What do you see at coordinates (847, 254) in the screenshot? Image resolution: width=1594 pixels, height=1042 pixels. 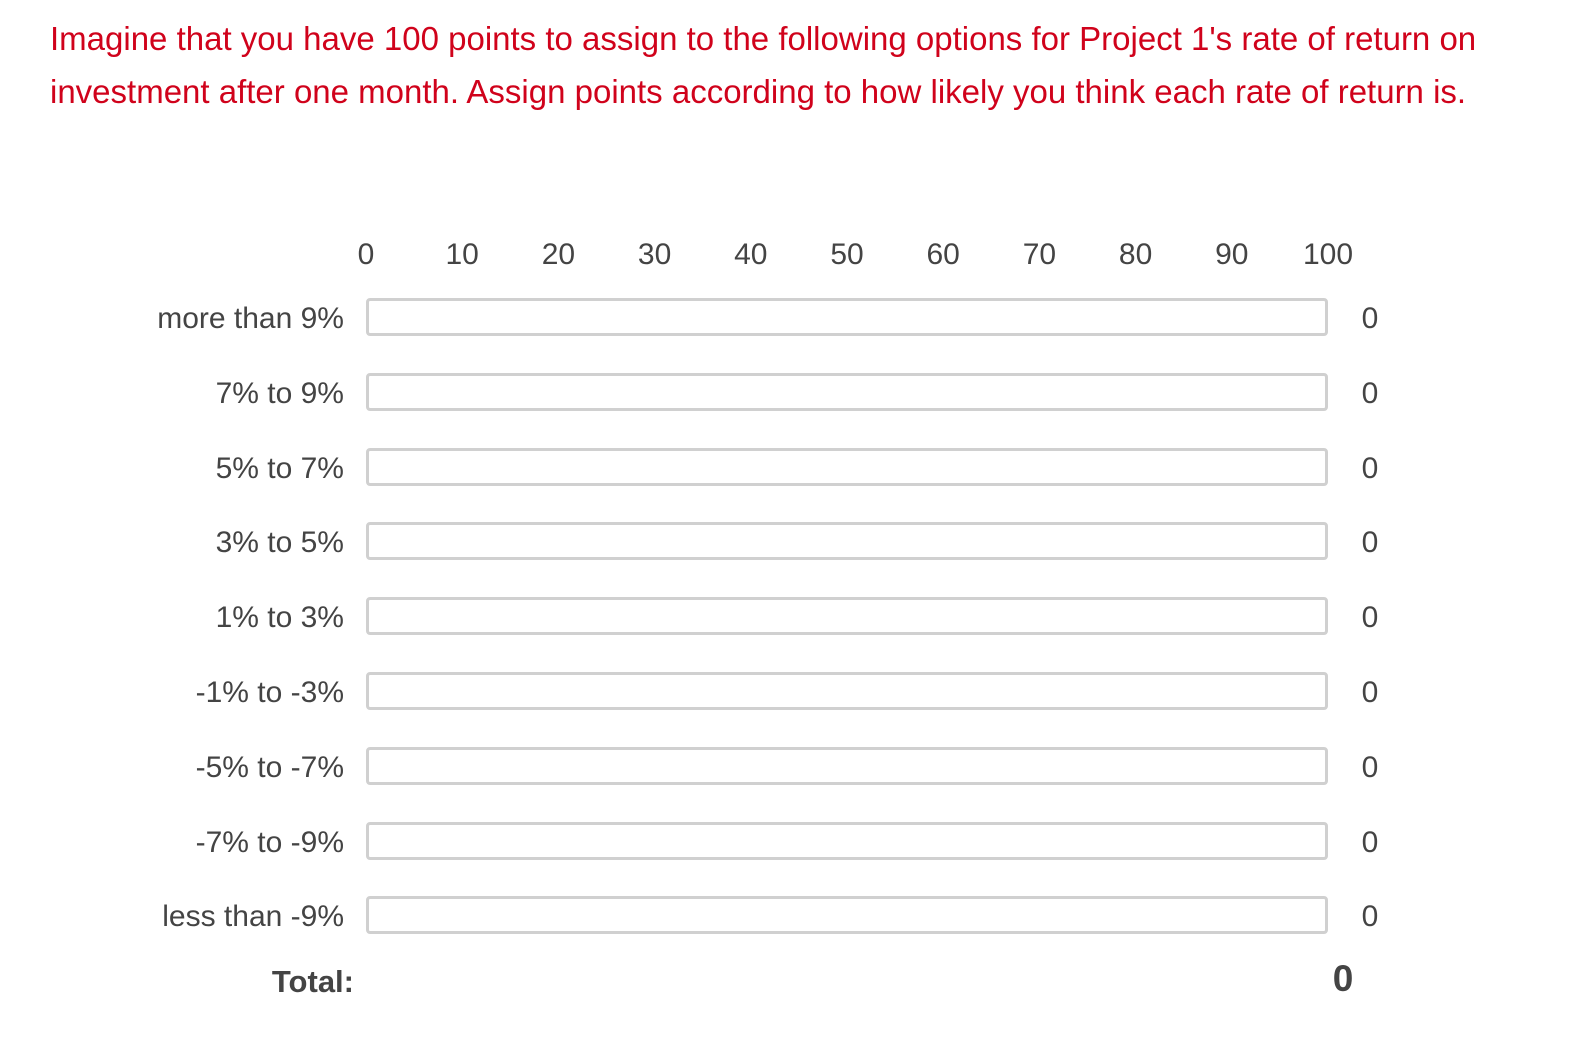 I see `scale-tick-label: 50` at bounding box center [847, 254].